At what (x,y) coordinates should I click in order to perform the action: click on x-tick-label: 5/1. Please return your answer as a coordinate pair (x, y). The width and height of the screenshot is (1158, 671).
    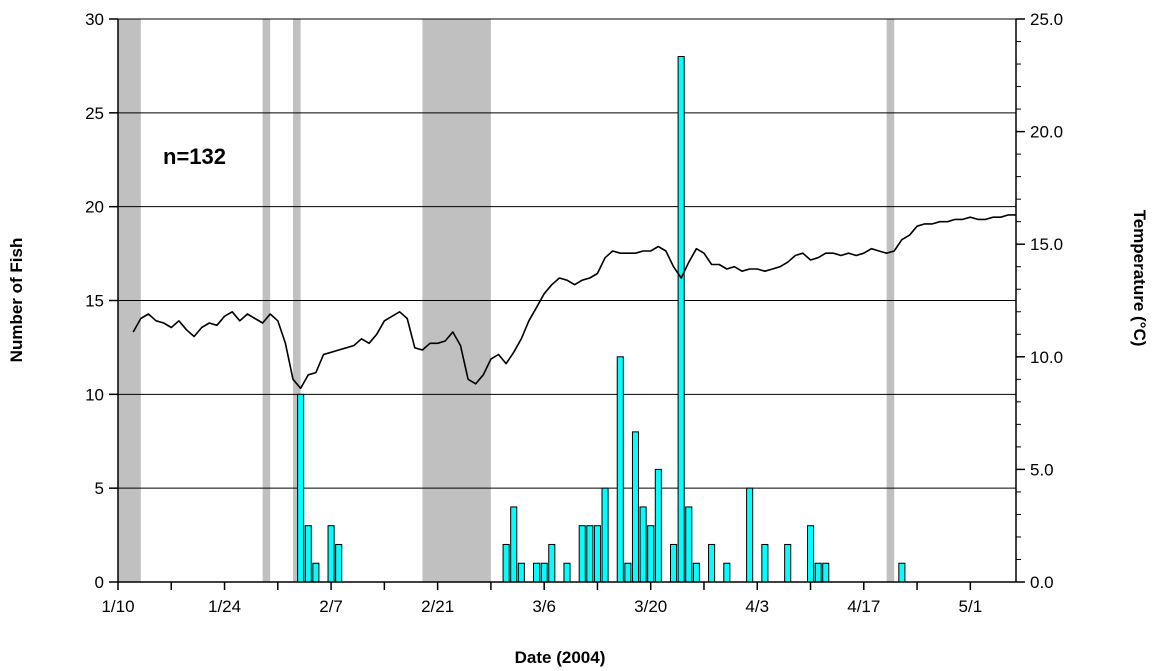
    Looking at the image, I should click on (971, 606).